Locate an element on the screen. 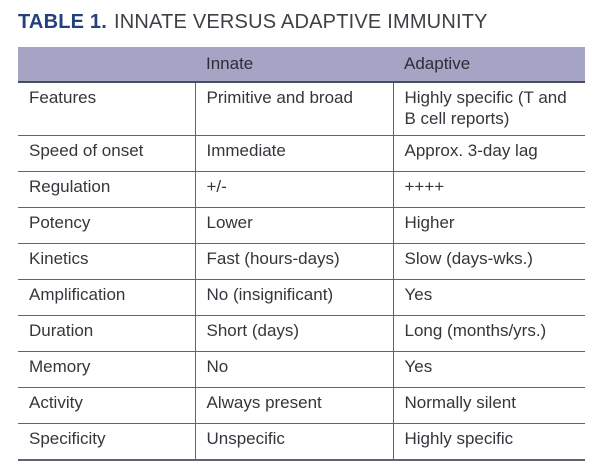  table-caption-title: INNATE VERSUS ADAPTIVE IMMUNITY is located at coordinates (301, 22).